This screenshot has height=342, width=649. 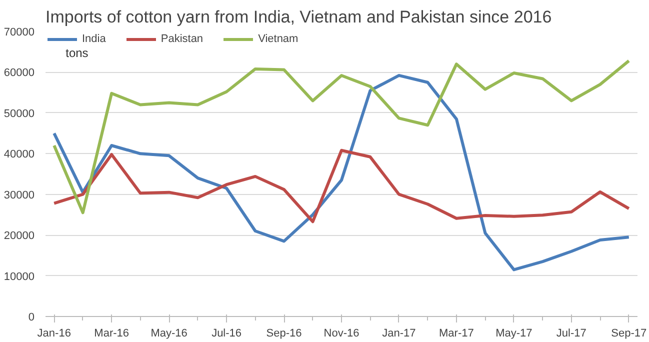 What do you see at coordinates (112, 334) in the screenshot?
I see `x-tick-label: Mar-16` at bounding box center [112, 334].